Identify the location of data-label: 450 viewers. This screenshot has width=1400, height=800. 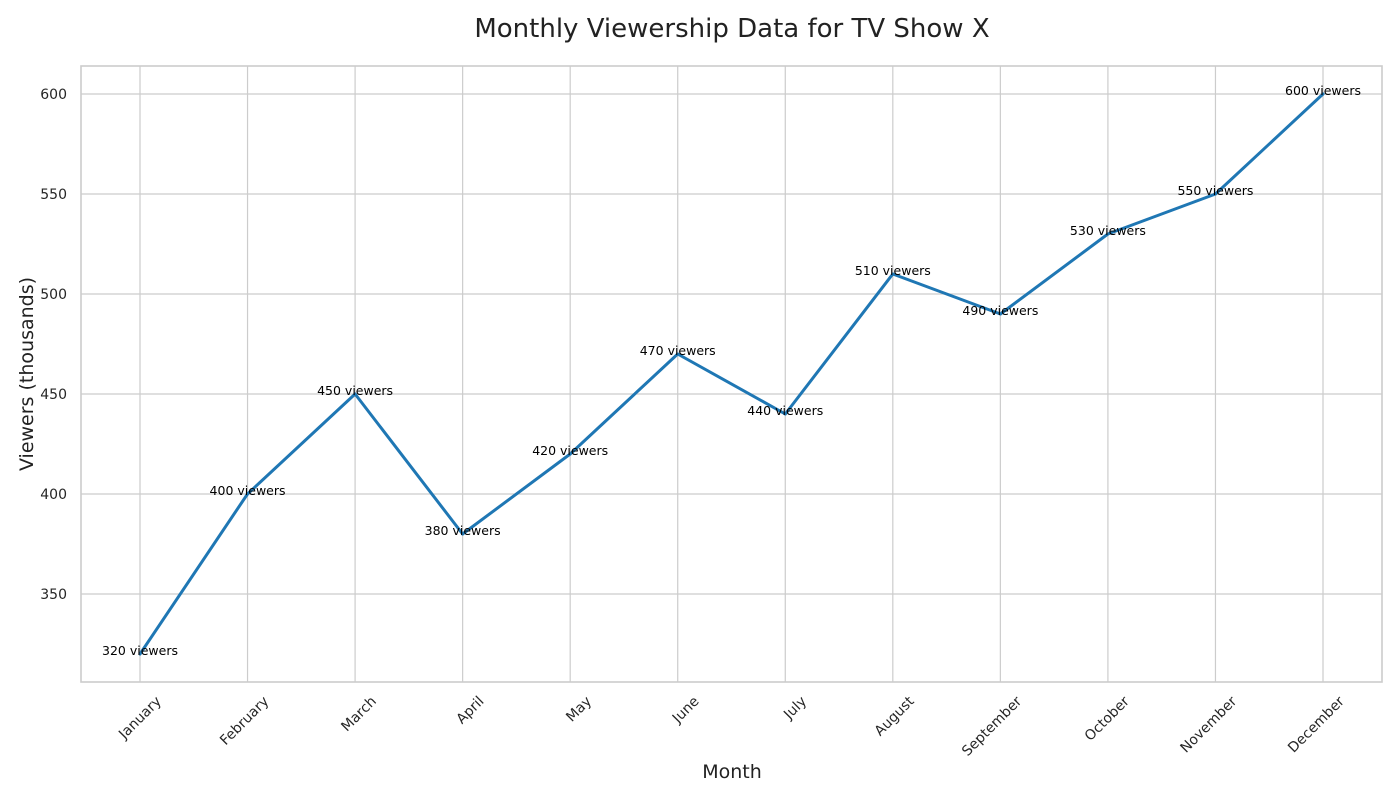
(355, 390).